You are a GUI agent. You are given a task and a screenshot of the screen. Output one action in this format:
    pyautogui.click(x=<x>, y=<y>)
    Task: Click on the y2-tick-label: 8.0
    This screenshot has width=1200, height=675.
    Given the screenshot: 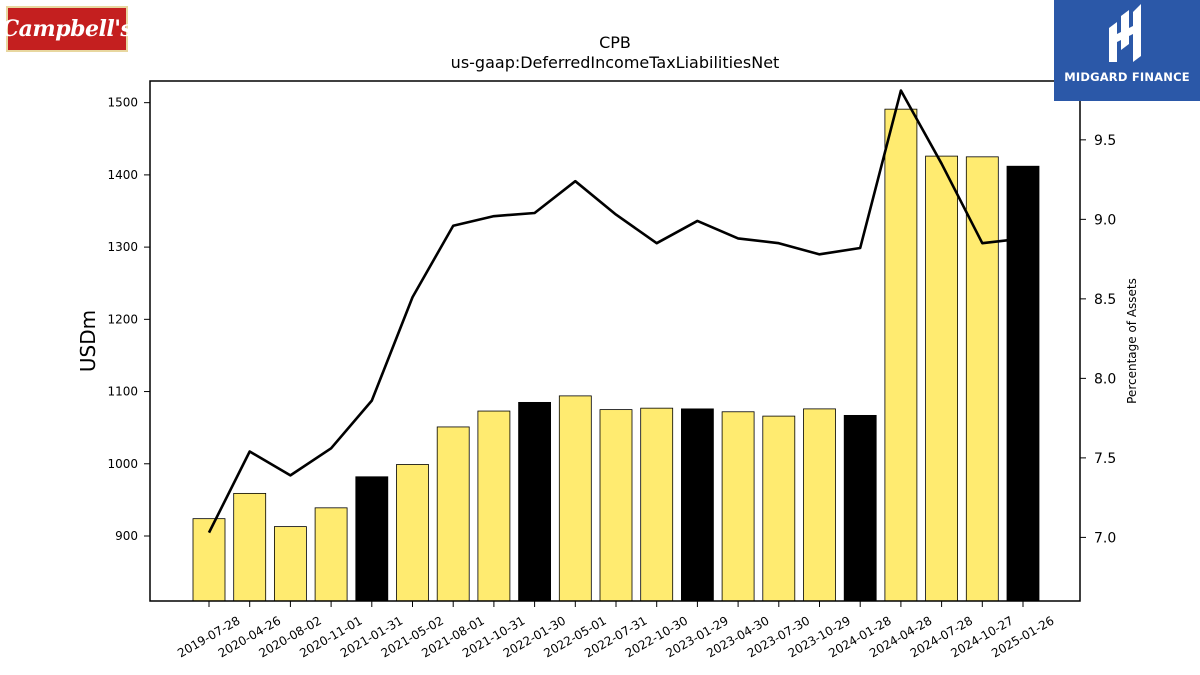 What is the action you would take?
    pyautogui.click(x=1105, y=379)
    